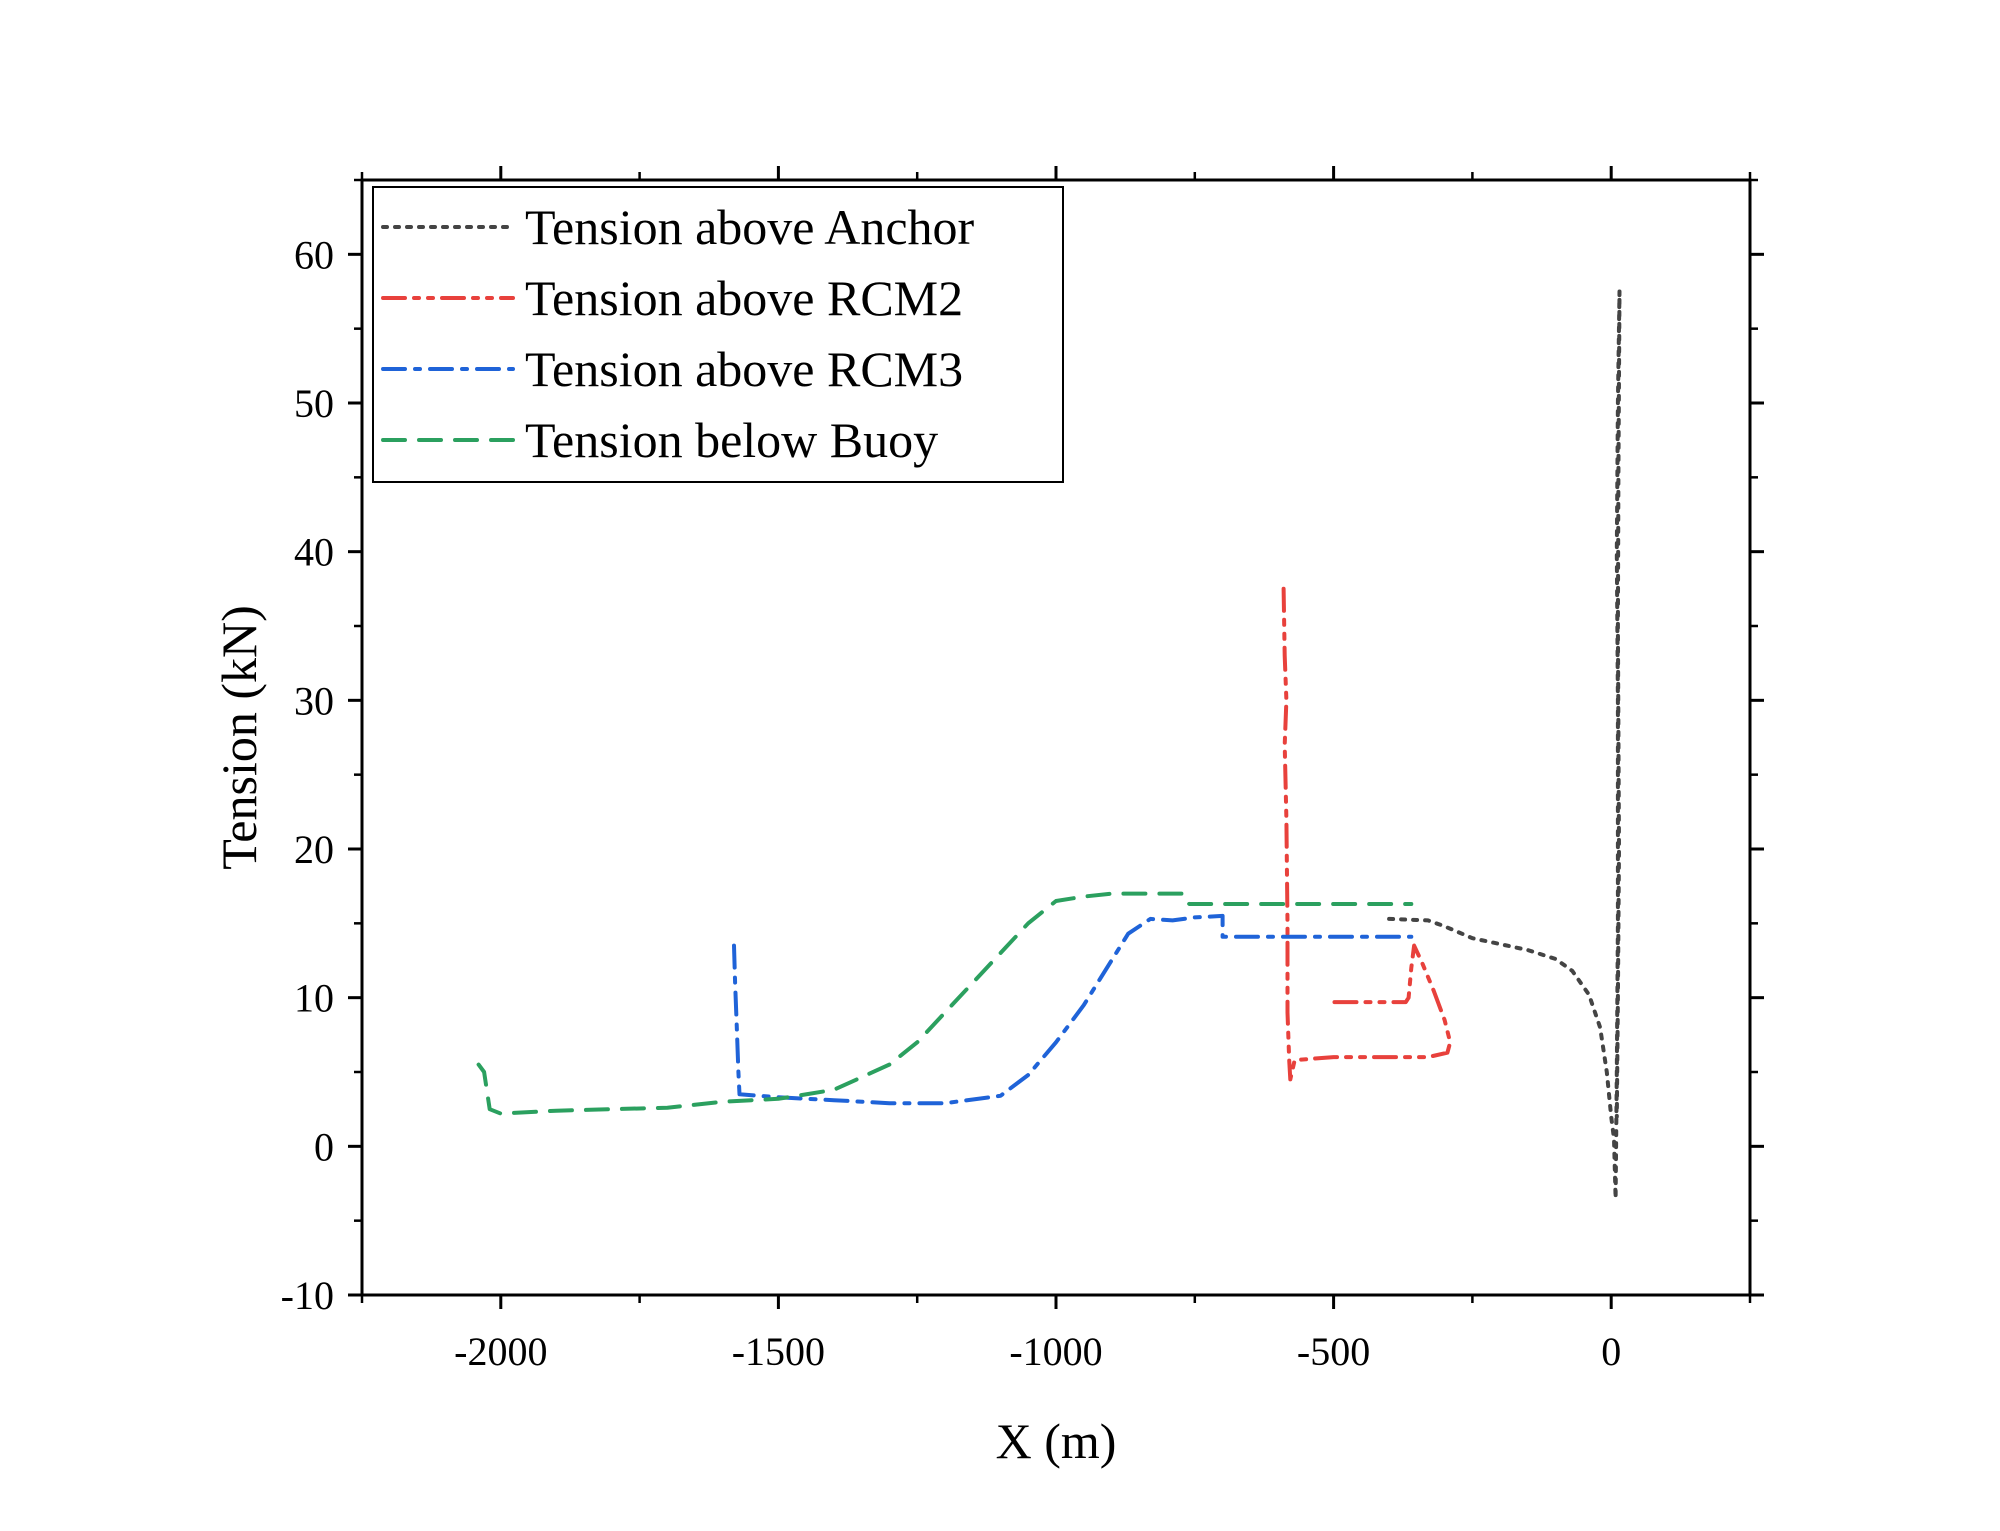 This screenshot has height=1531, width=2000. I want to click on legend-label-4: Tension below Buoy, so click(731, 440).